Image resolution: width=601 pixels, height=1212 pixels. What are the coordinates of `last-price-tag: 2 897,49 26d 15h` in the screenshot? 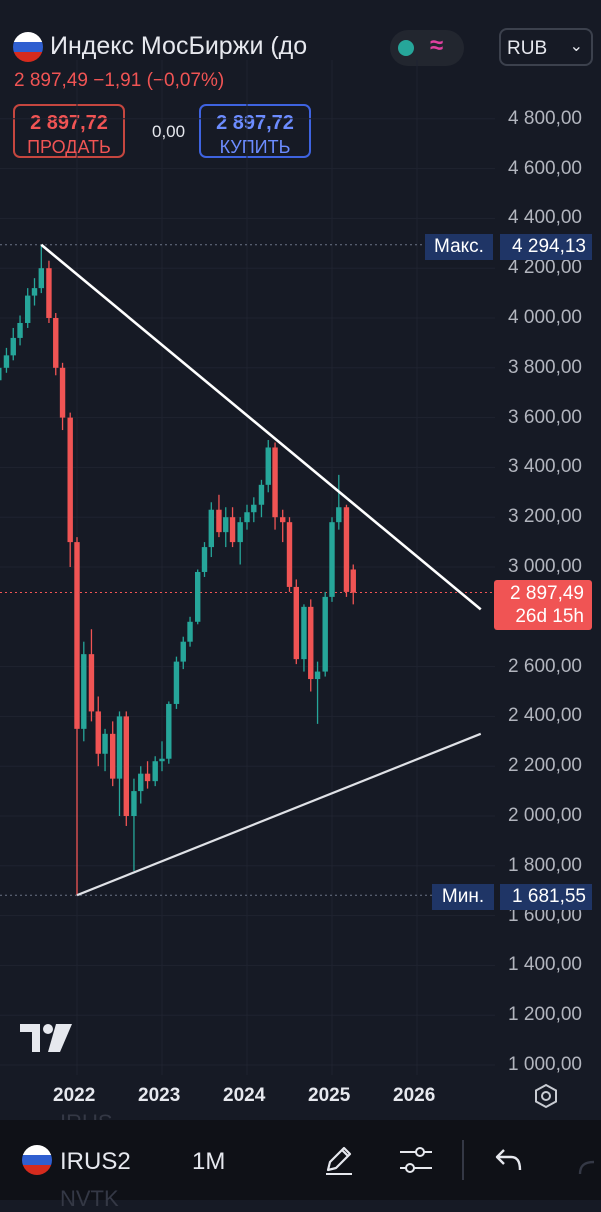 It's located at (543, 605).